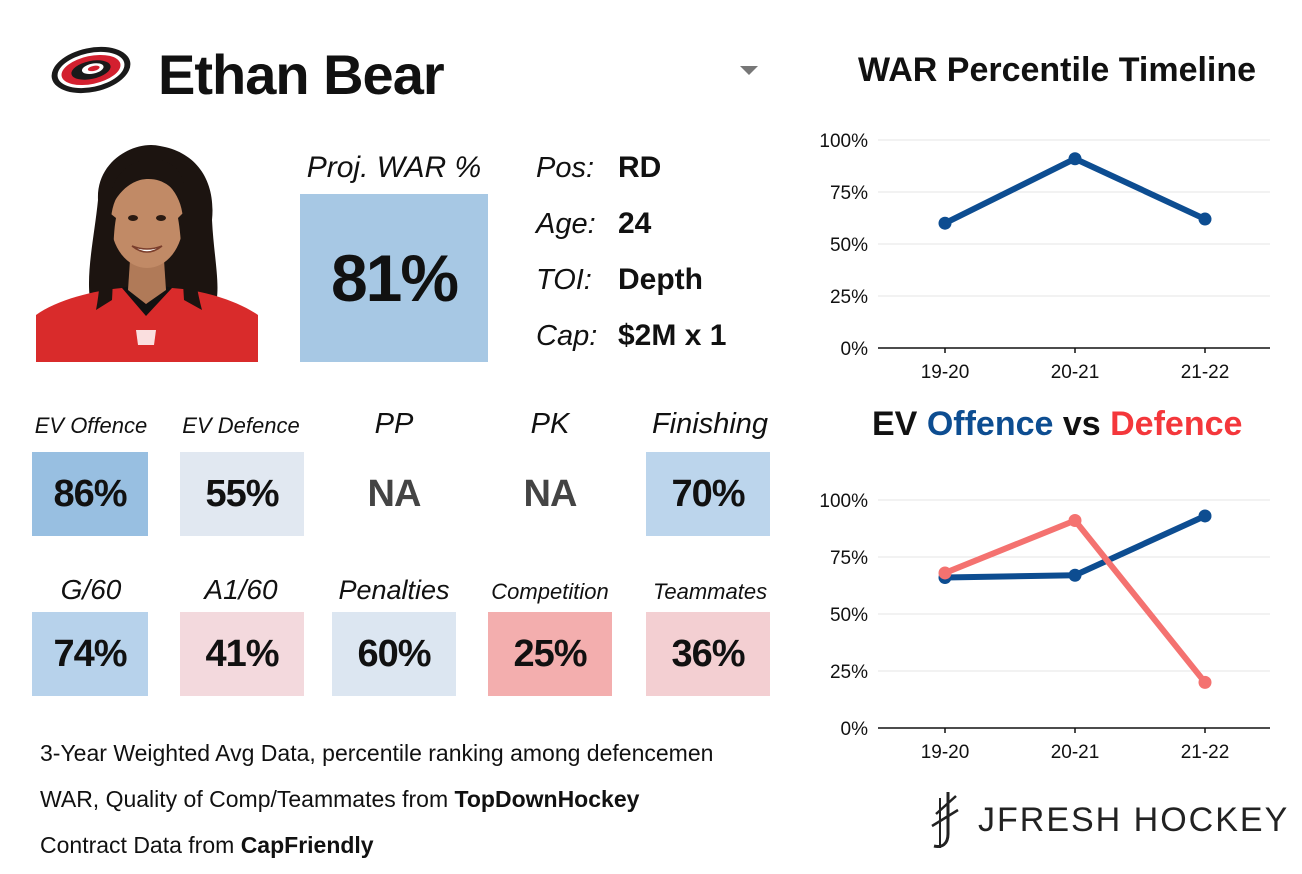 The image size is (1302, 874). Describe the element at coordinates (550, 591) in the screenshot. I see `competition-label: Competition` at that location.